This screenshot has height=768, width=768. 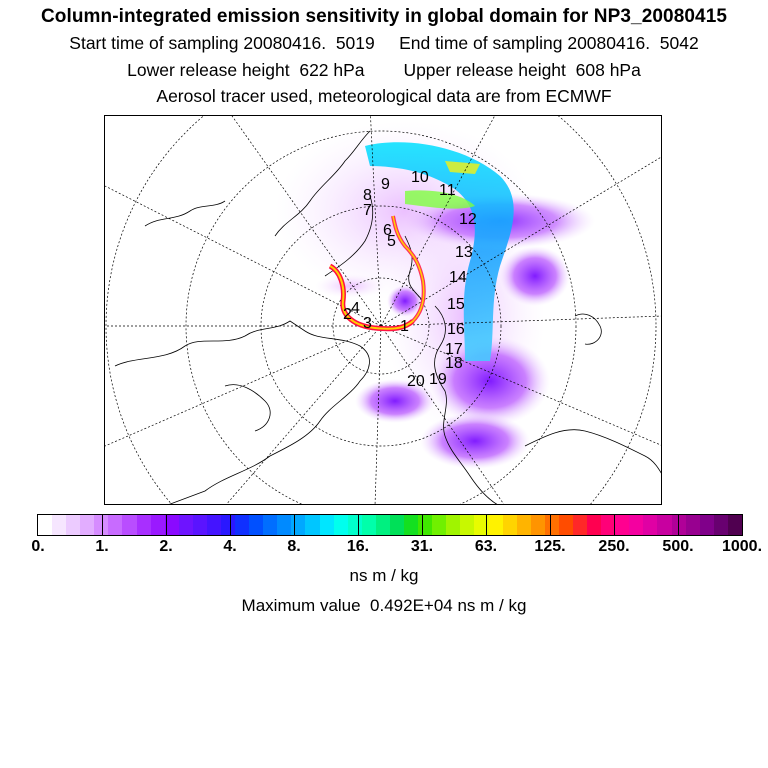 I want to click on ring-inner, so click(x=371, y=297).